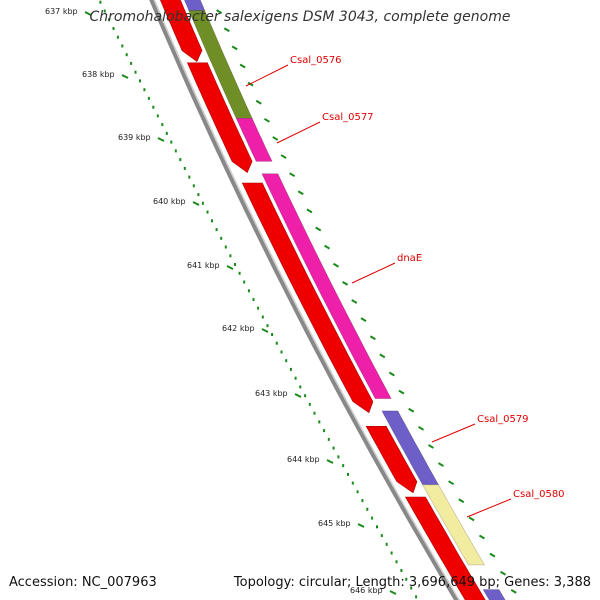  I want to click on gene-label: Csal_0576, so click(316, 60).